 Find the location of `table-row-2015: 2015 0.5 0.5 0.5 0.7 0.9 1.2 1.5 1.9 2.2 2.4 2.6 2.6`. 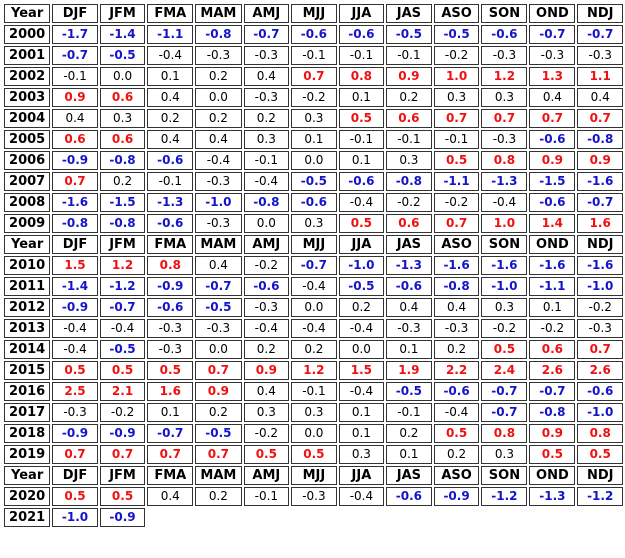

table-row-2015: 2015 0.5 0.5 0.5 0.7 0.9 1.2 1.5 1.9 2.2 2.4 2.6 2.6 is located at coordinates (313, 370).